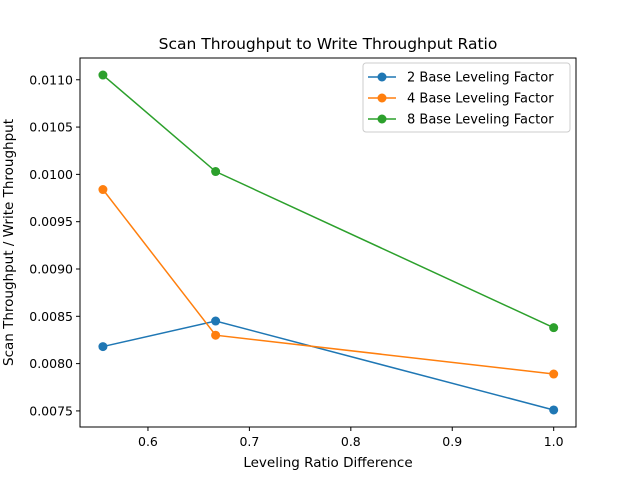 This screenshot has height=480, width=640. Describe the element at coordinates (51, 127) in the screenshot. I see `y-tick-label: 0.0105` at that location.